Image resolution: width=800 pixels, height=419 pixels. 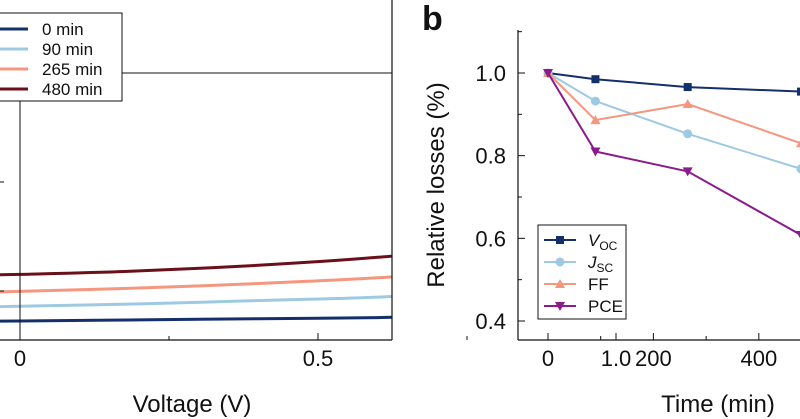 I want to click on panel-a-x-axis-label: Voltage (V), so click(x=192, y=404).